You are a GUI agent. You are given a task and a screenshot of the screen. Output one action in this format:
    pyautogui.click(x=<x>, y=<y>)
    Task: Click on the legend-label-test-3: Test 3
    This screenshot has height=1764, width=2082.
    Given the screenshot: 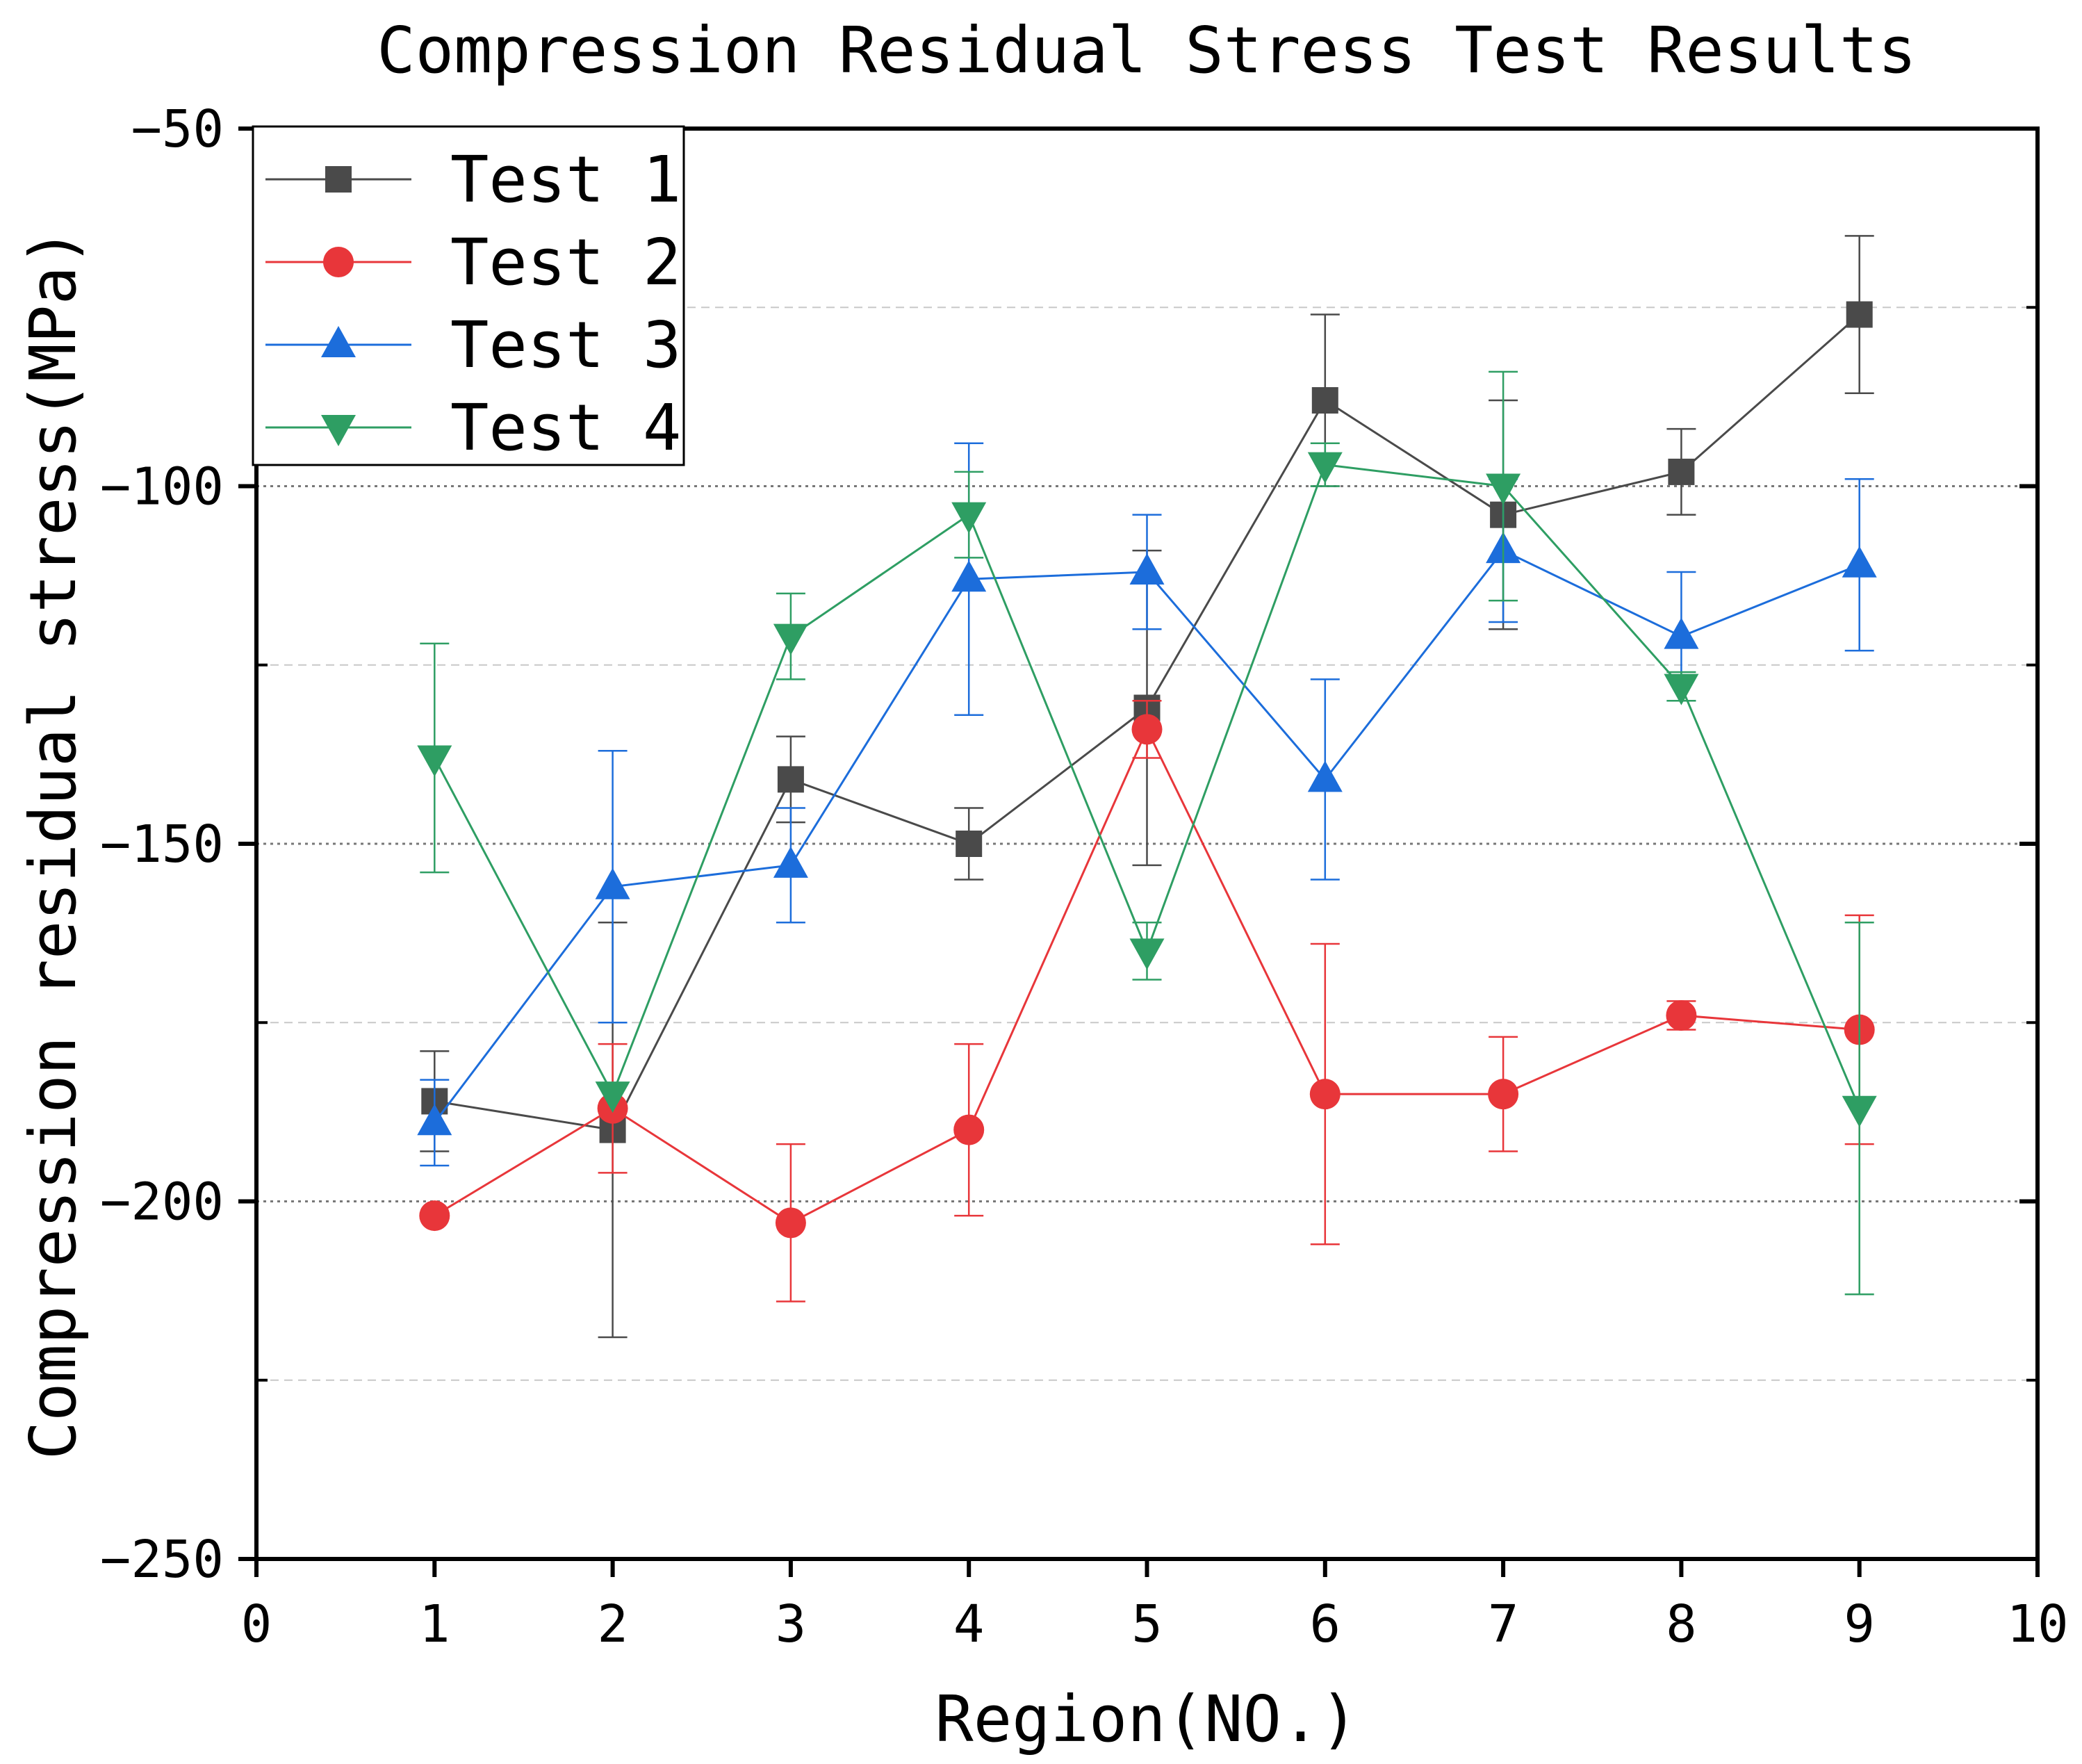 What is the action you would take?
    pyautogui.click(x=565, y=345)
    